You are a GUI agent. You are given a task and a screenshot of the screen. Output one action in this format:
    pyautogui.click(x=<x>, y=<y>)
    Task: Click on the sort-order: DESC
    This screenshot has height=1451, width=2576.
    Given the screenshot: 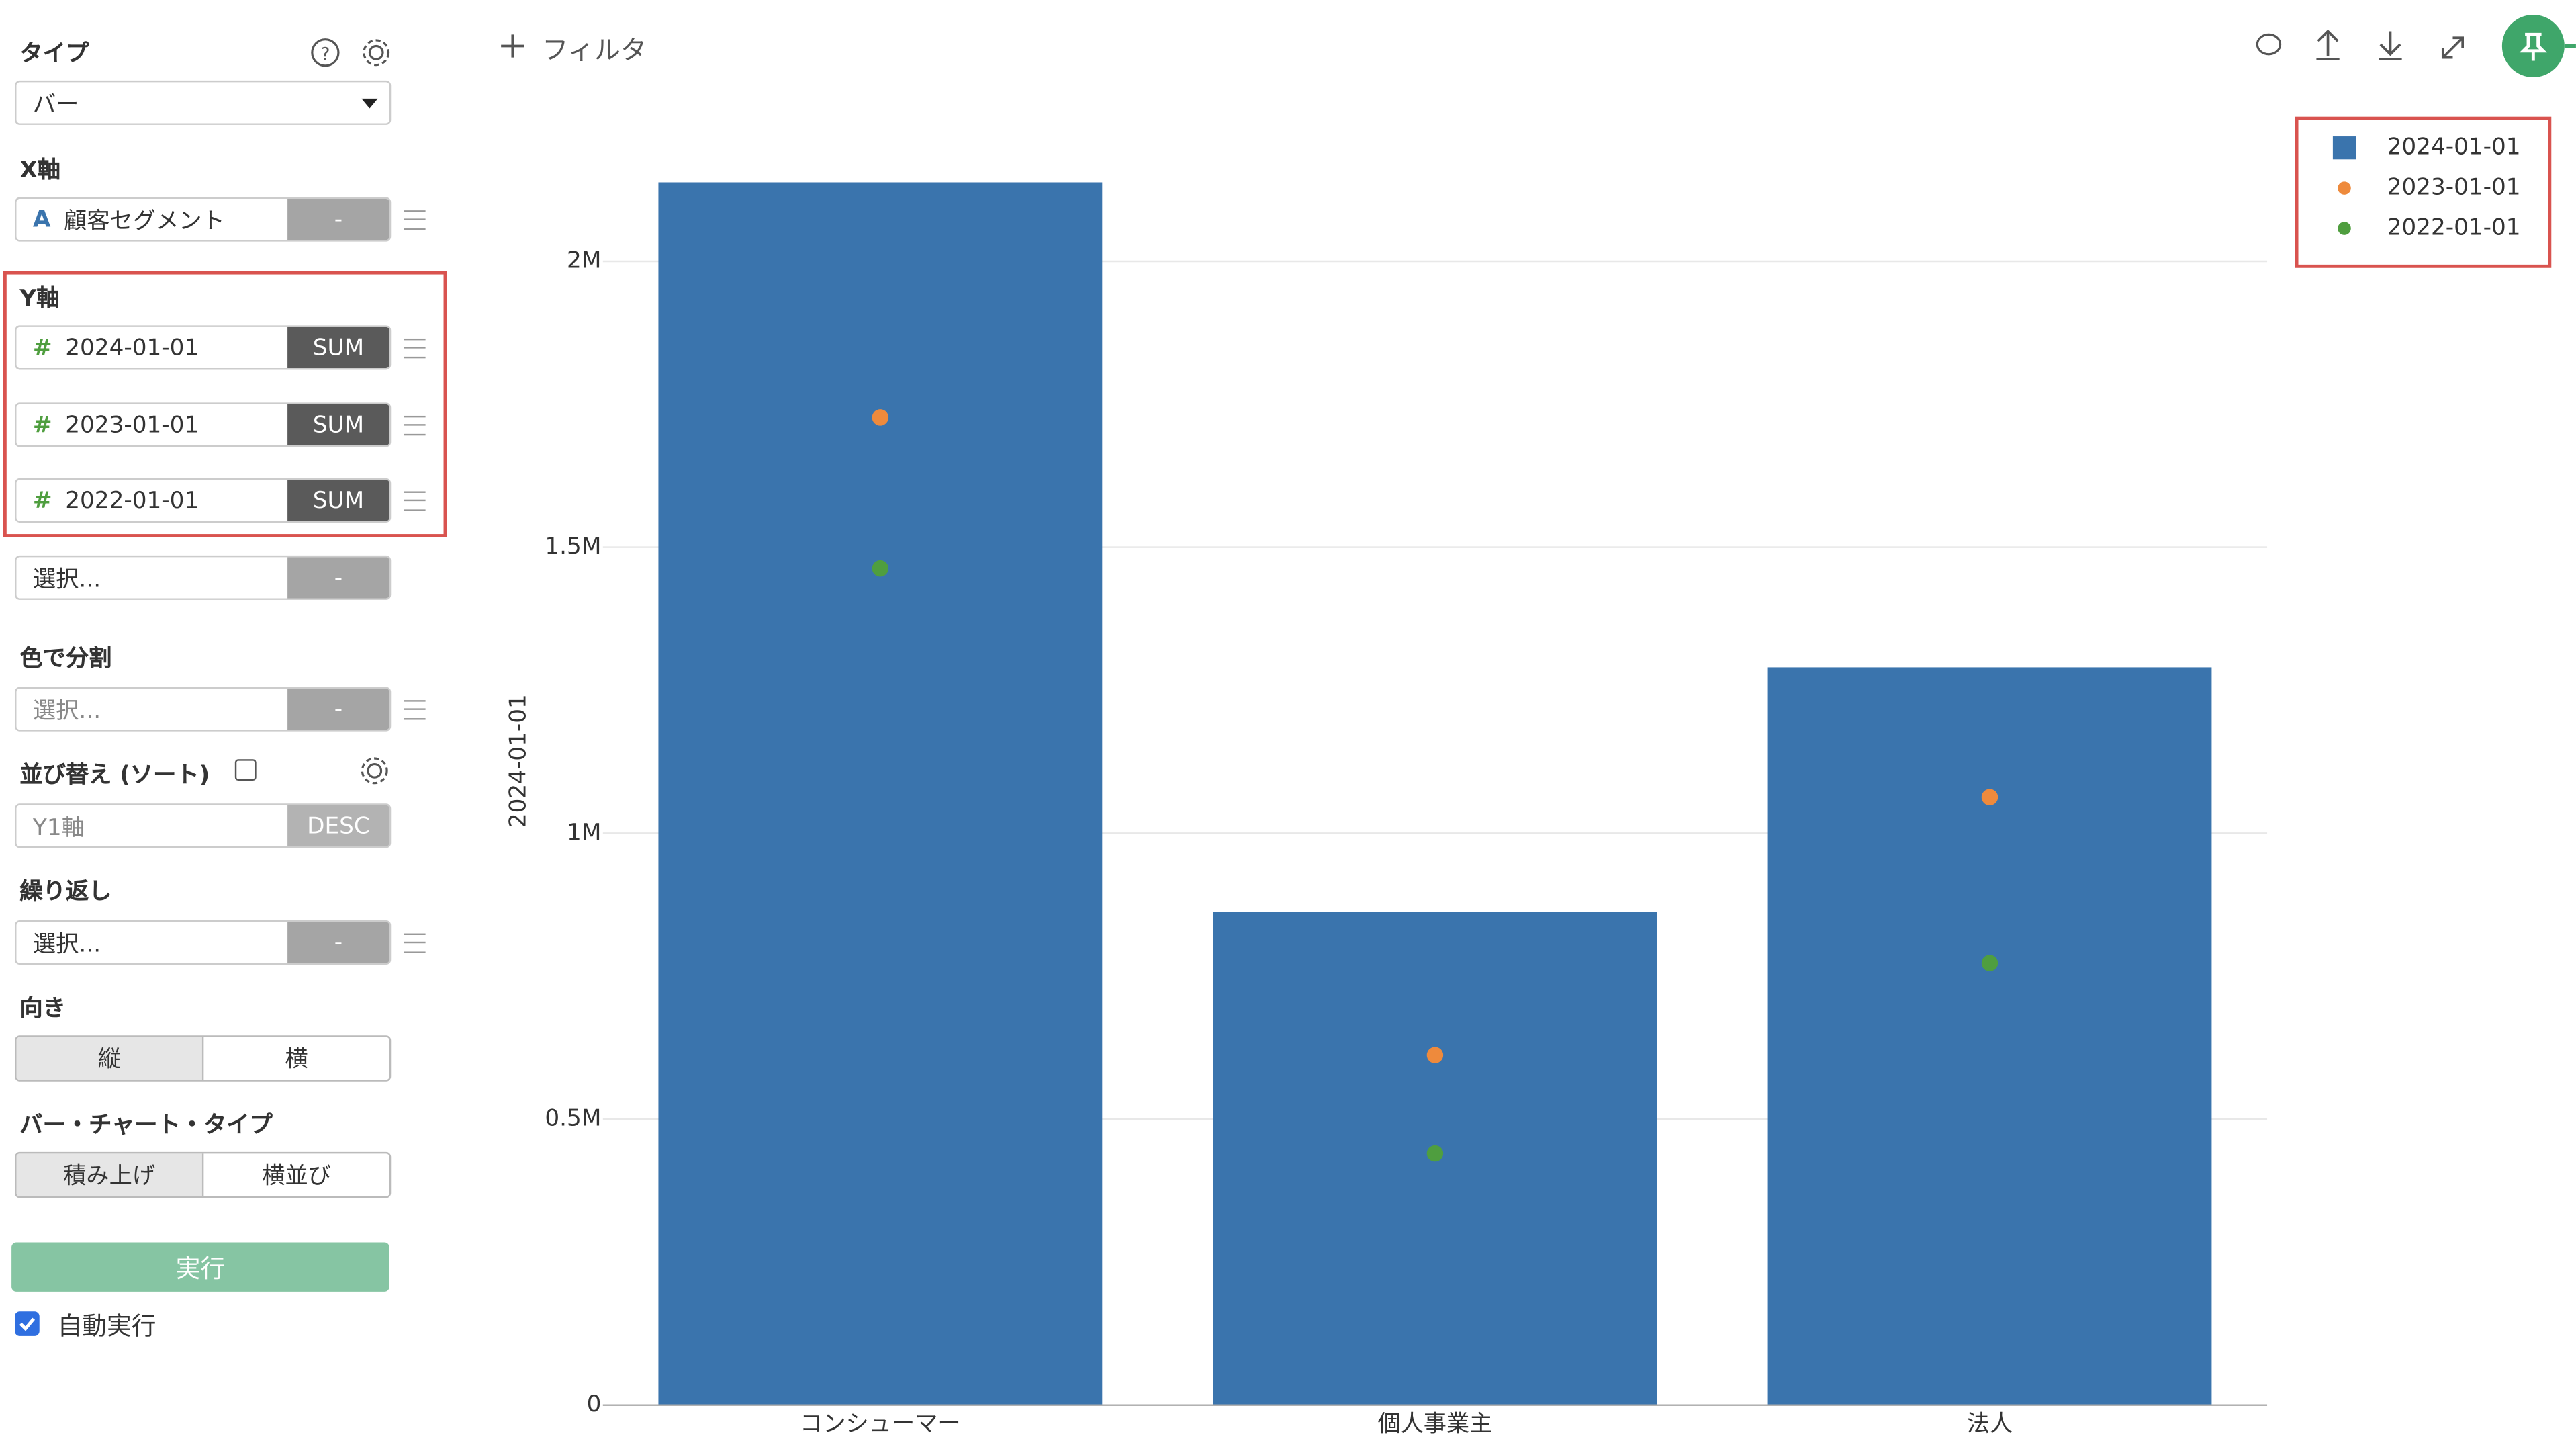 What is the action you would take?
    pyautogui.click(x=338, y=825)
    